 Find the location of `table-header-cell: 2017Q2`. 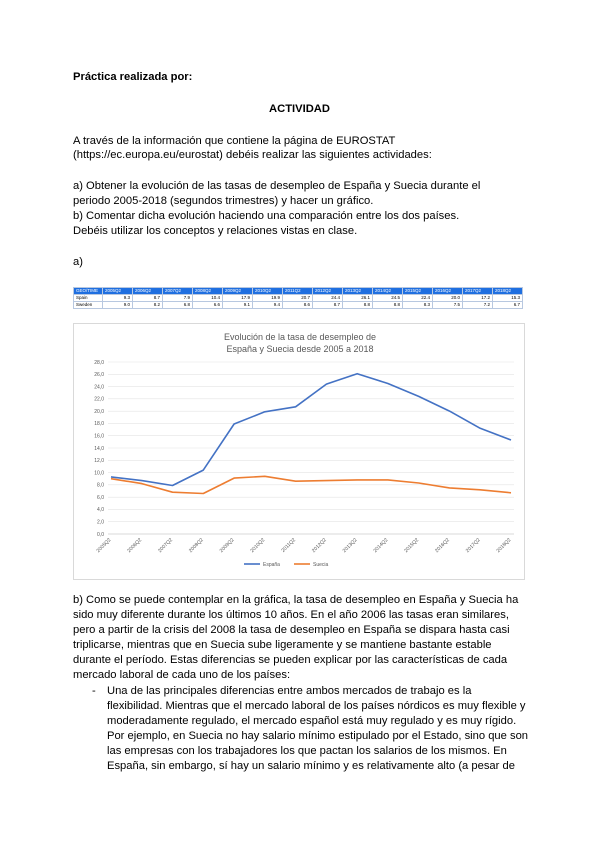

table-header-cell: 2017Q2 is located at coordinates (477, 291).